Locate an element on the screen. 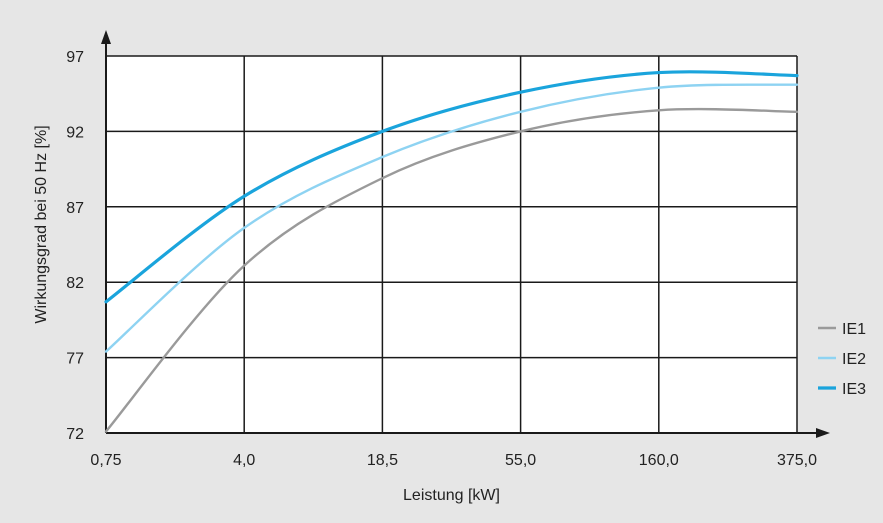 This screenshot has width=883, height=523. x-tick-label: 18,5 is located at coordinates (382, 460).